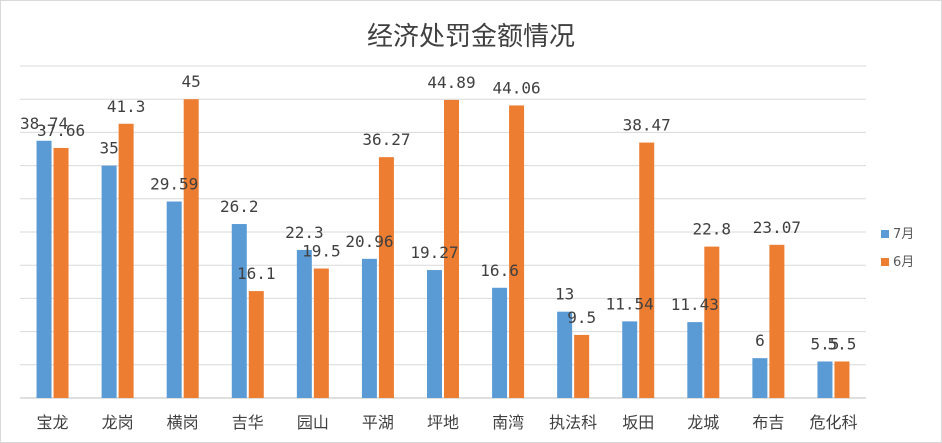 Image resolution: width=942 pixels, height=443 pixels. I want to click on x-tick-label: 坪地, so click(443, 422).